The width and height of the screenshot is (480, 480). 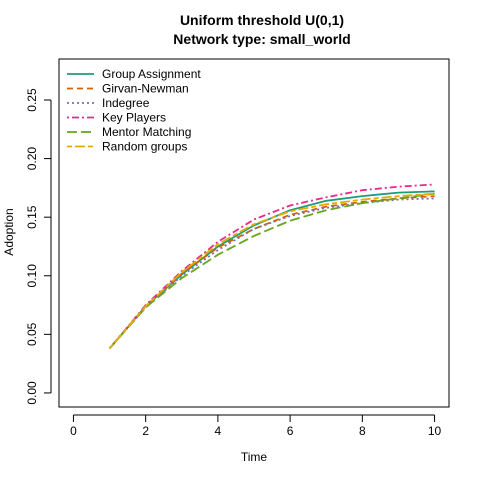 I want to click on x-tick-label: 2, so click(x=145, y=431).